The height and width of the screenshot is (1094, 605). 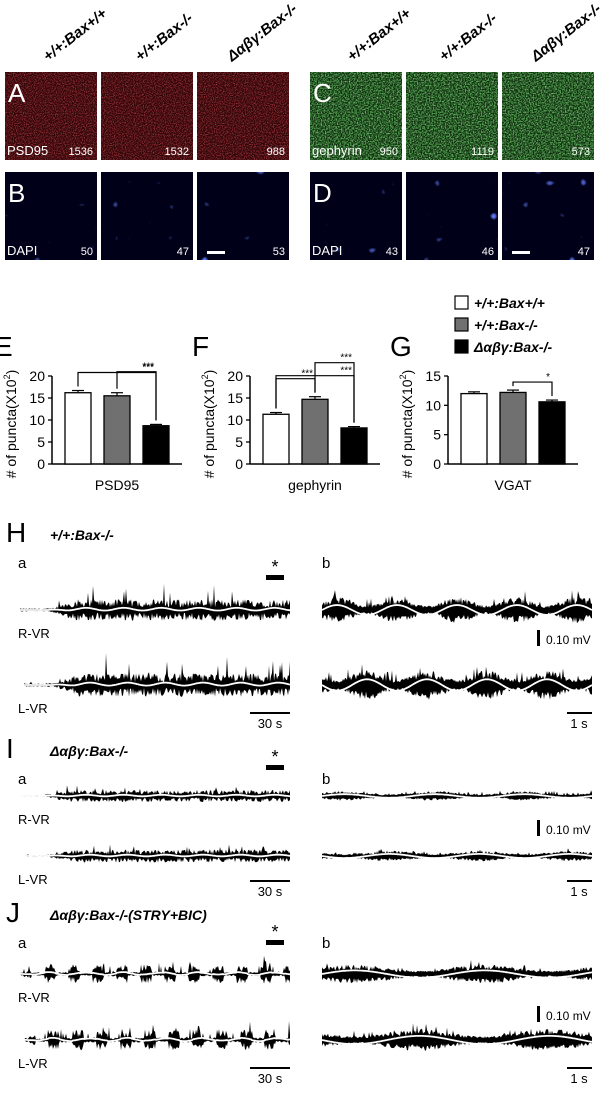 What do you see at coordinates (6, 346) in the screenshot?
I see `panel-letter: E` at bounding box center [6, 346].